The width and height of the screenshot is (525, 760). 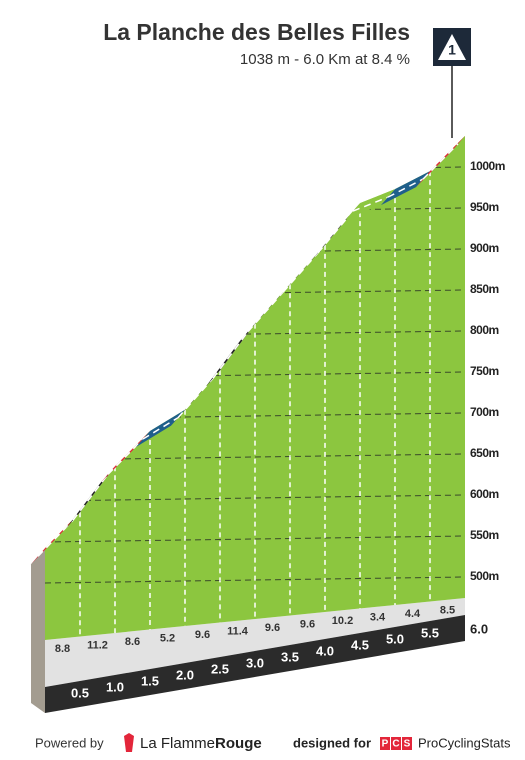 I want to click on base-band, so click(x=255, y=664).